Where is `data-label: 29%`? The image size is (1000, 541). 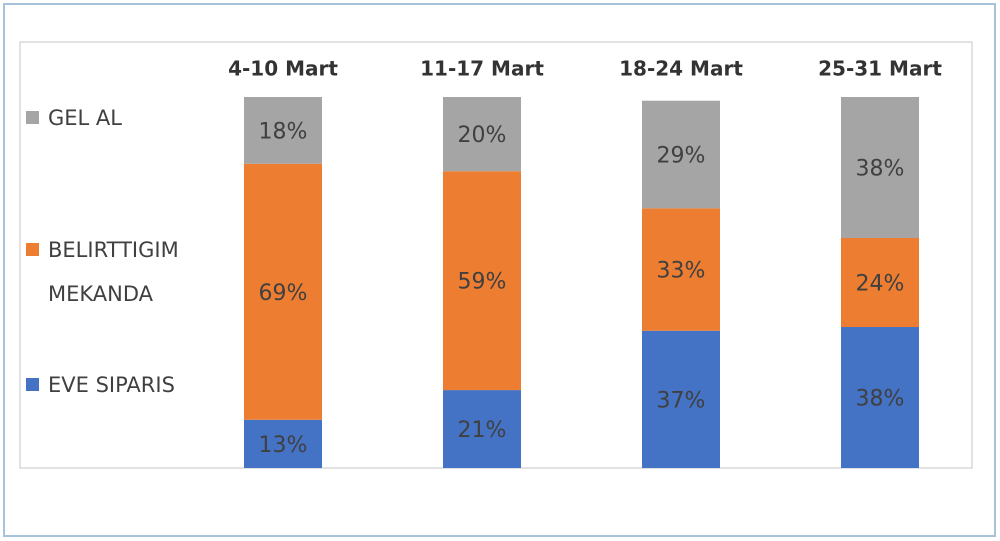
data-label: 29% is located at coordinates (681, 156).